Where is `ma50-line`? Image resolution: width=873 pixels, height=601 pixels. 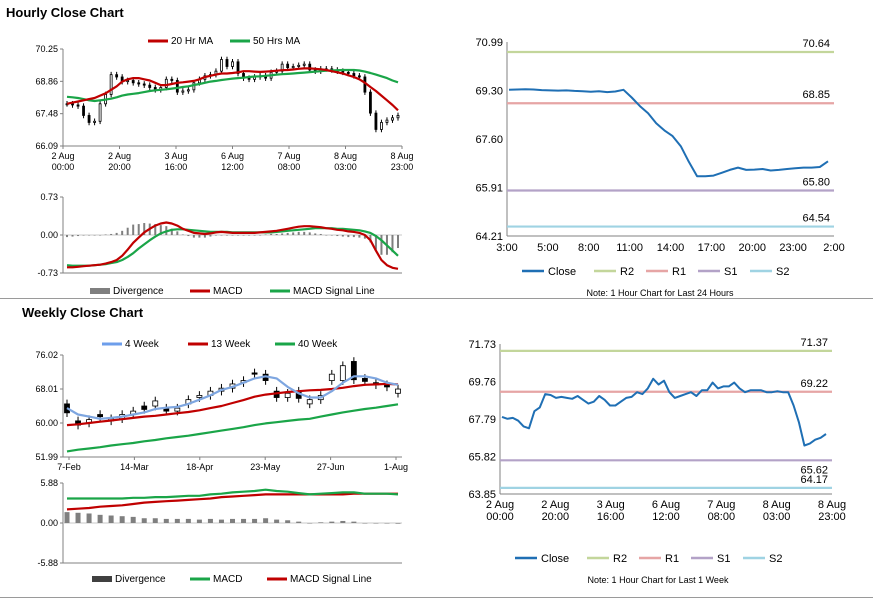 ma50-line is located at coordinates (232, 85).